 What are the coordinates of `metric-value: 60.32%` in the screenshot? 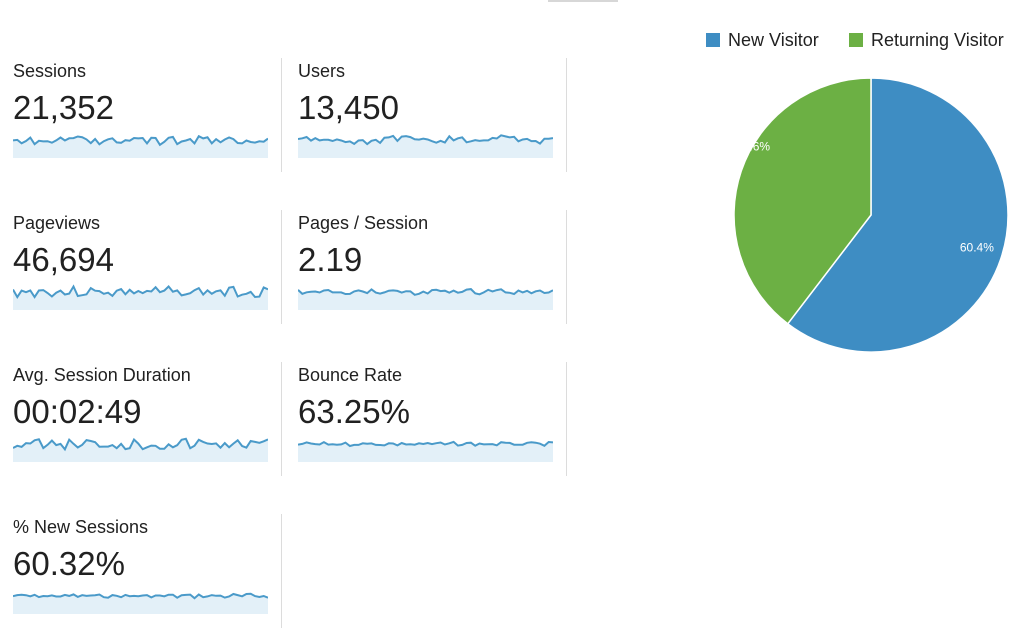 It's located at (69, 563).